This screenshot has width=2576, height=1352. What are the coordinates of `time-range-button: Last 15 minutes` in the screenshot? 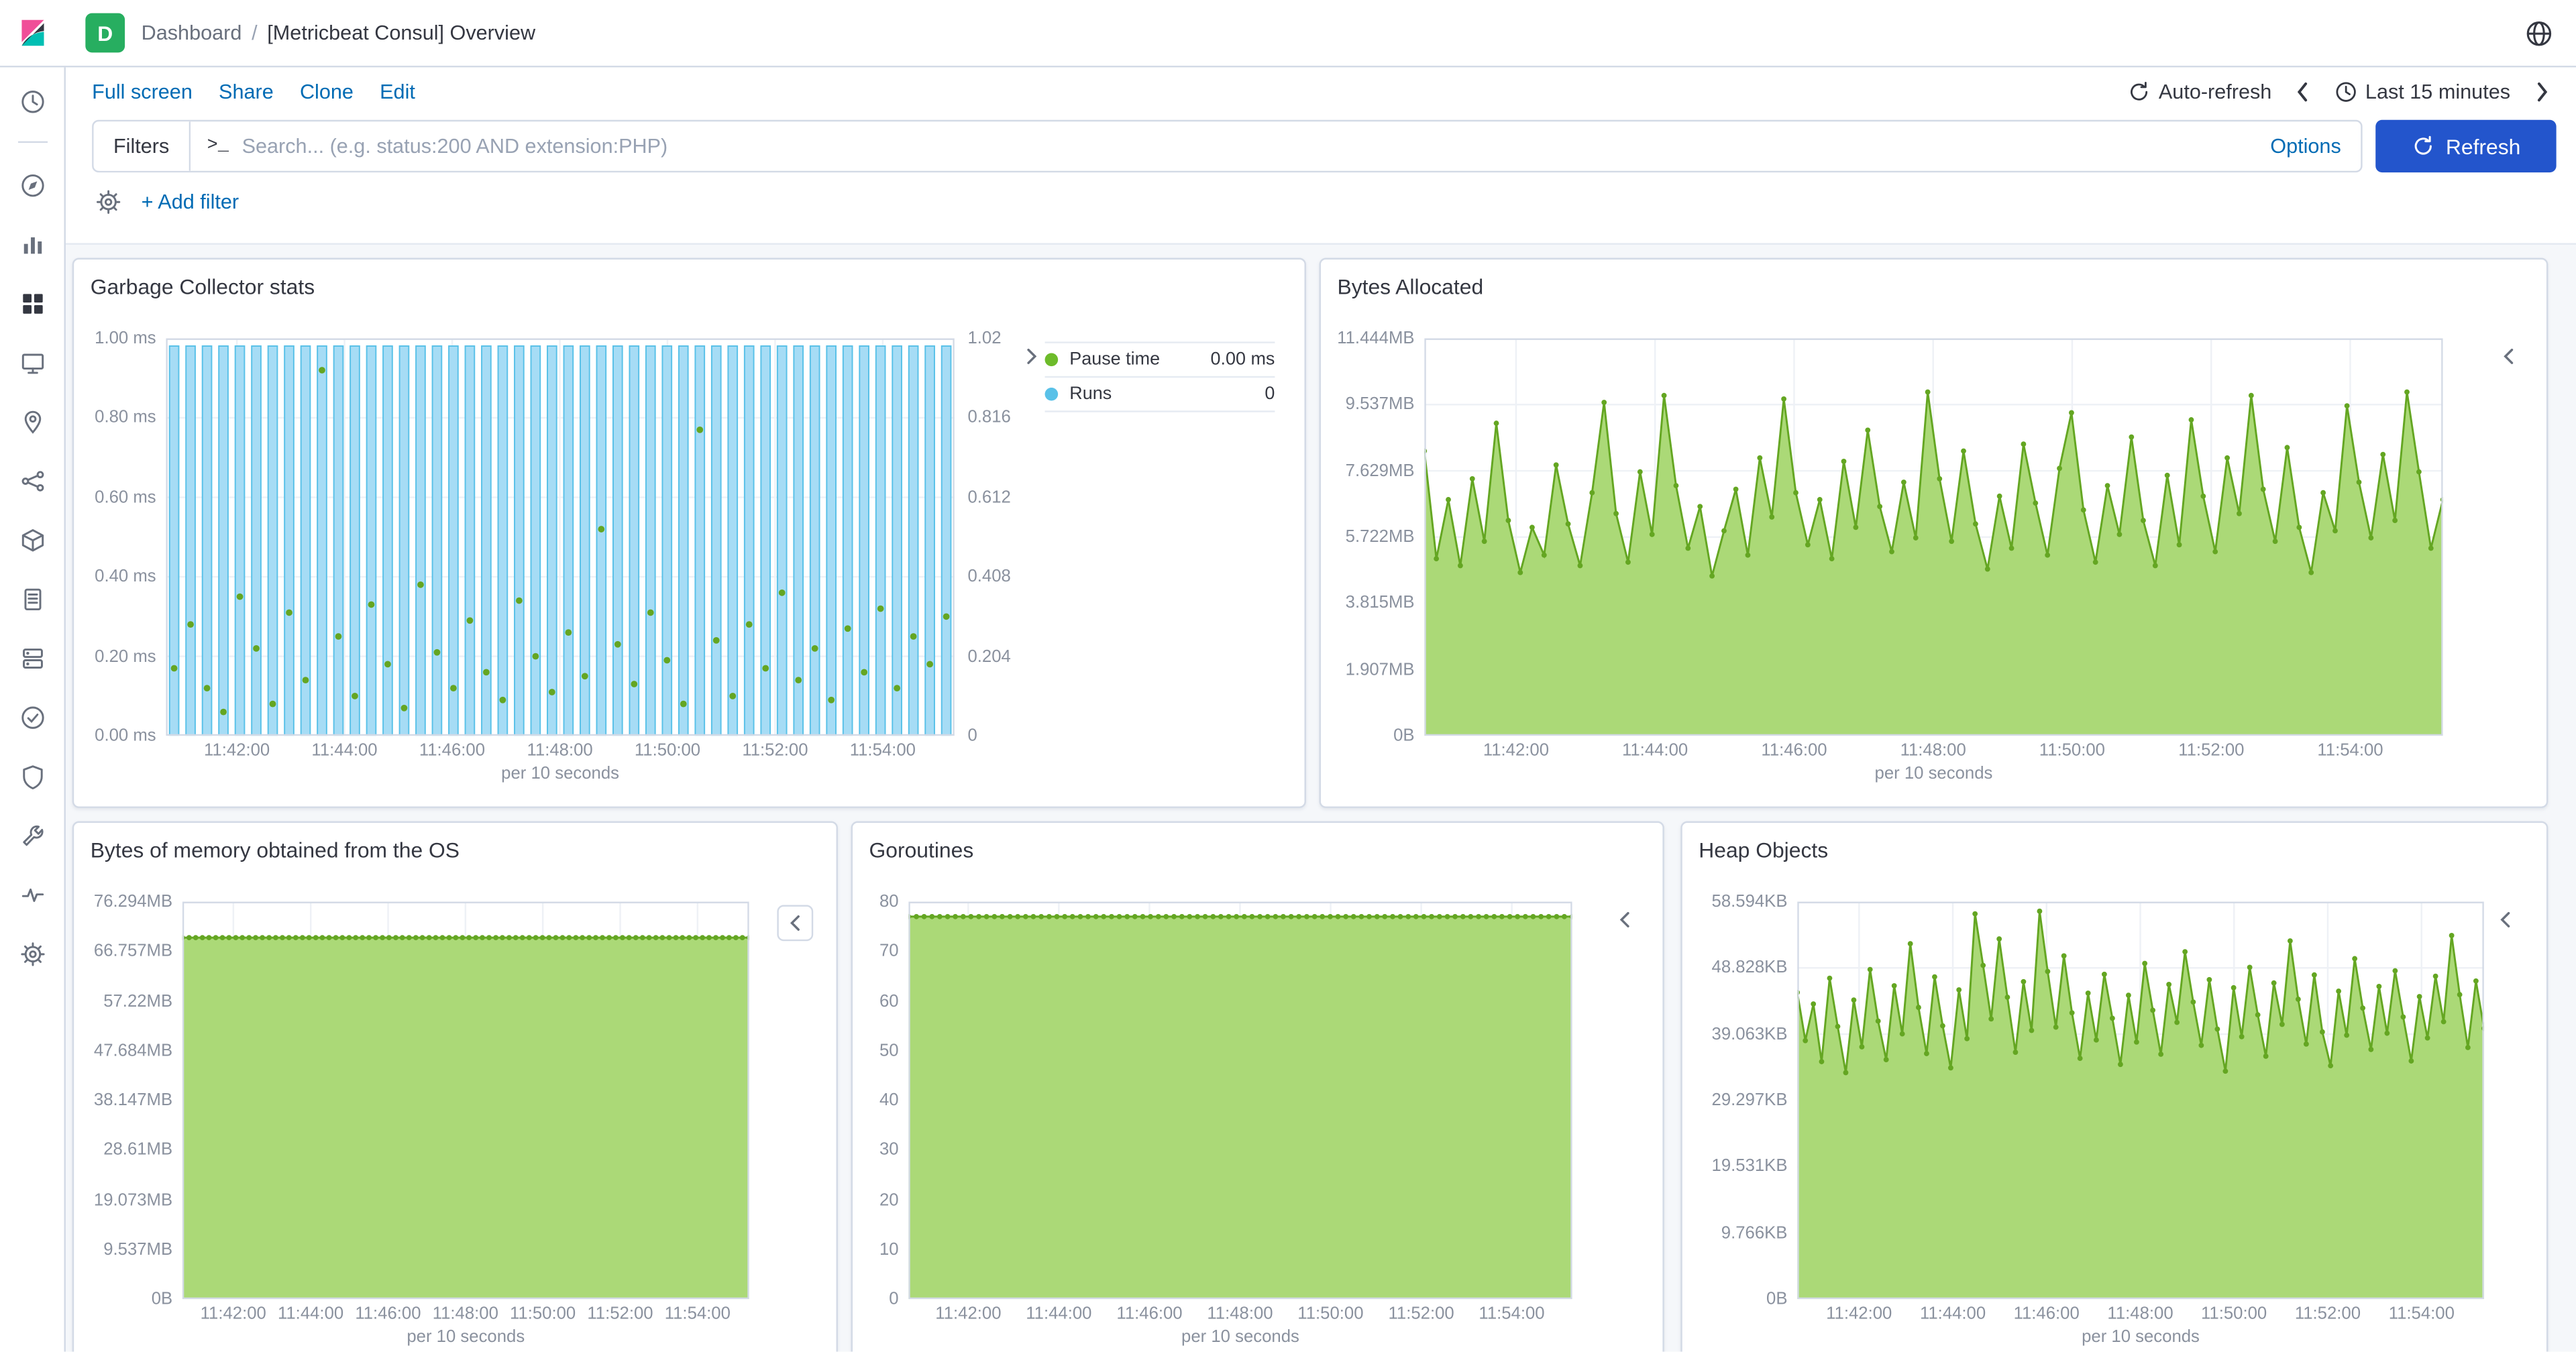 It's located at (2422, 91).